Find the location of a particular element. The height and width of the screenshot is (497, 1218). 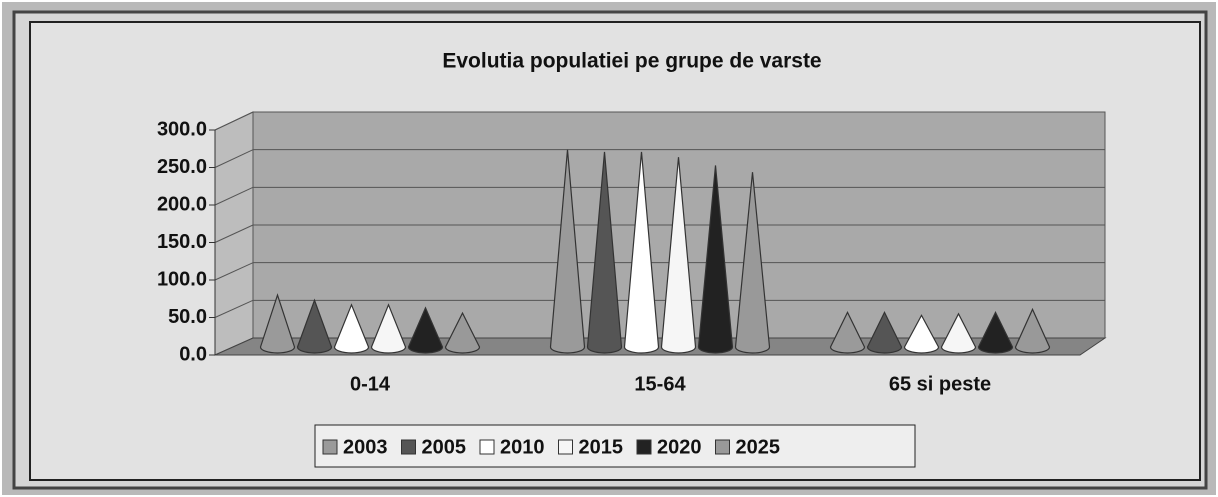

x-tick-label: 0-14 is located at coordinates (370, 384).